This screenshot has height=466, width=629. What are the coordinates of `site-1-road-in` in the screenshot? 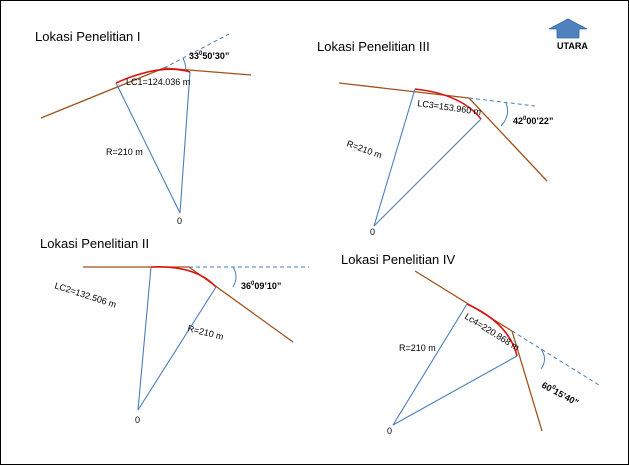 It's located at (102, 93).